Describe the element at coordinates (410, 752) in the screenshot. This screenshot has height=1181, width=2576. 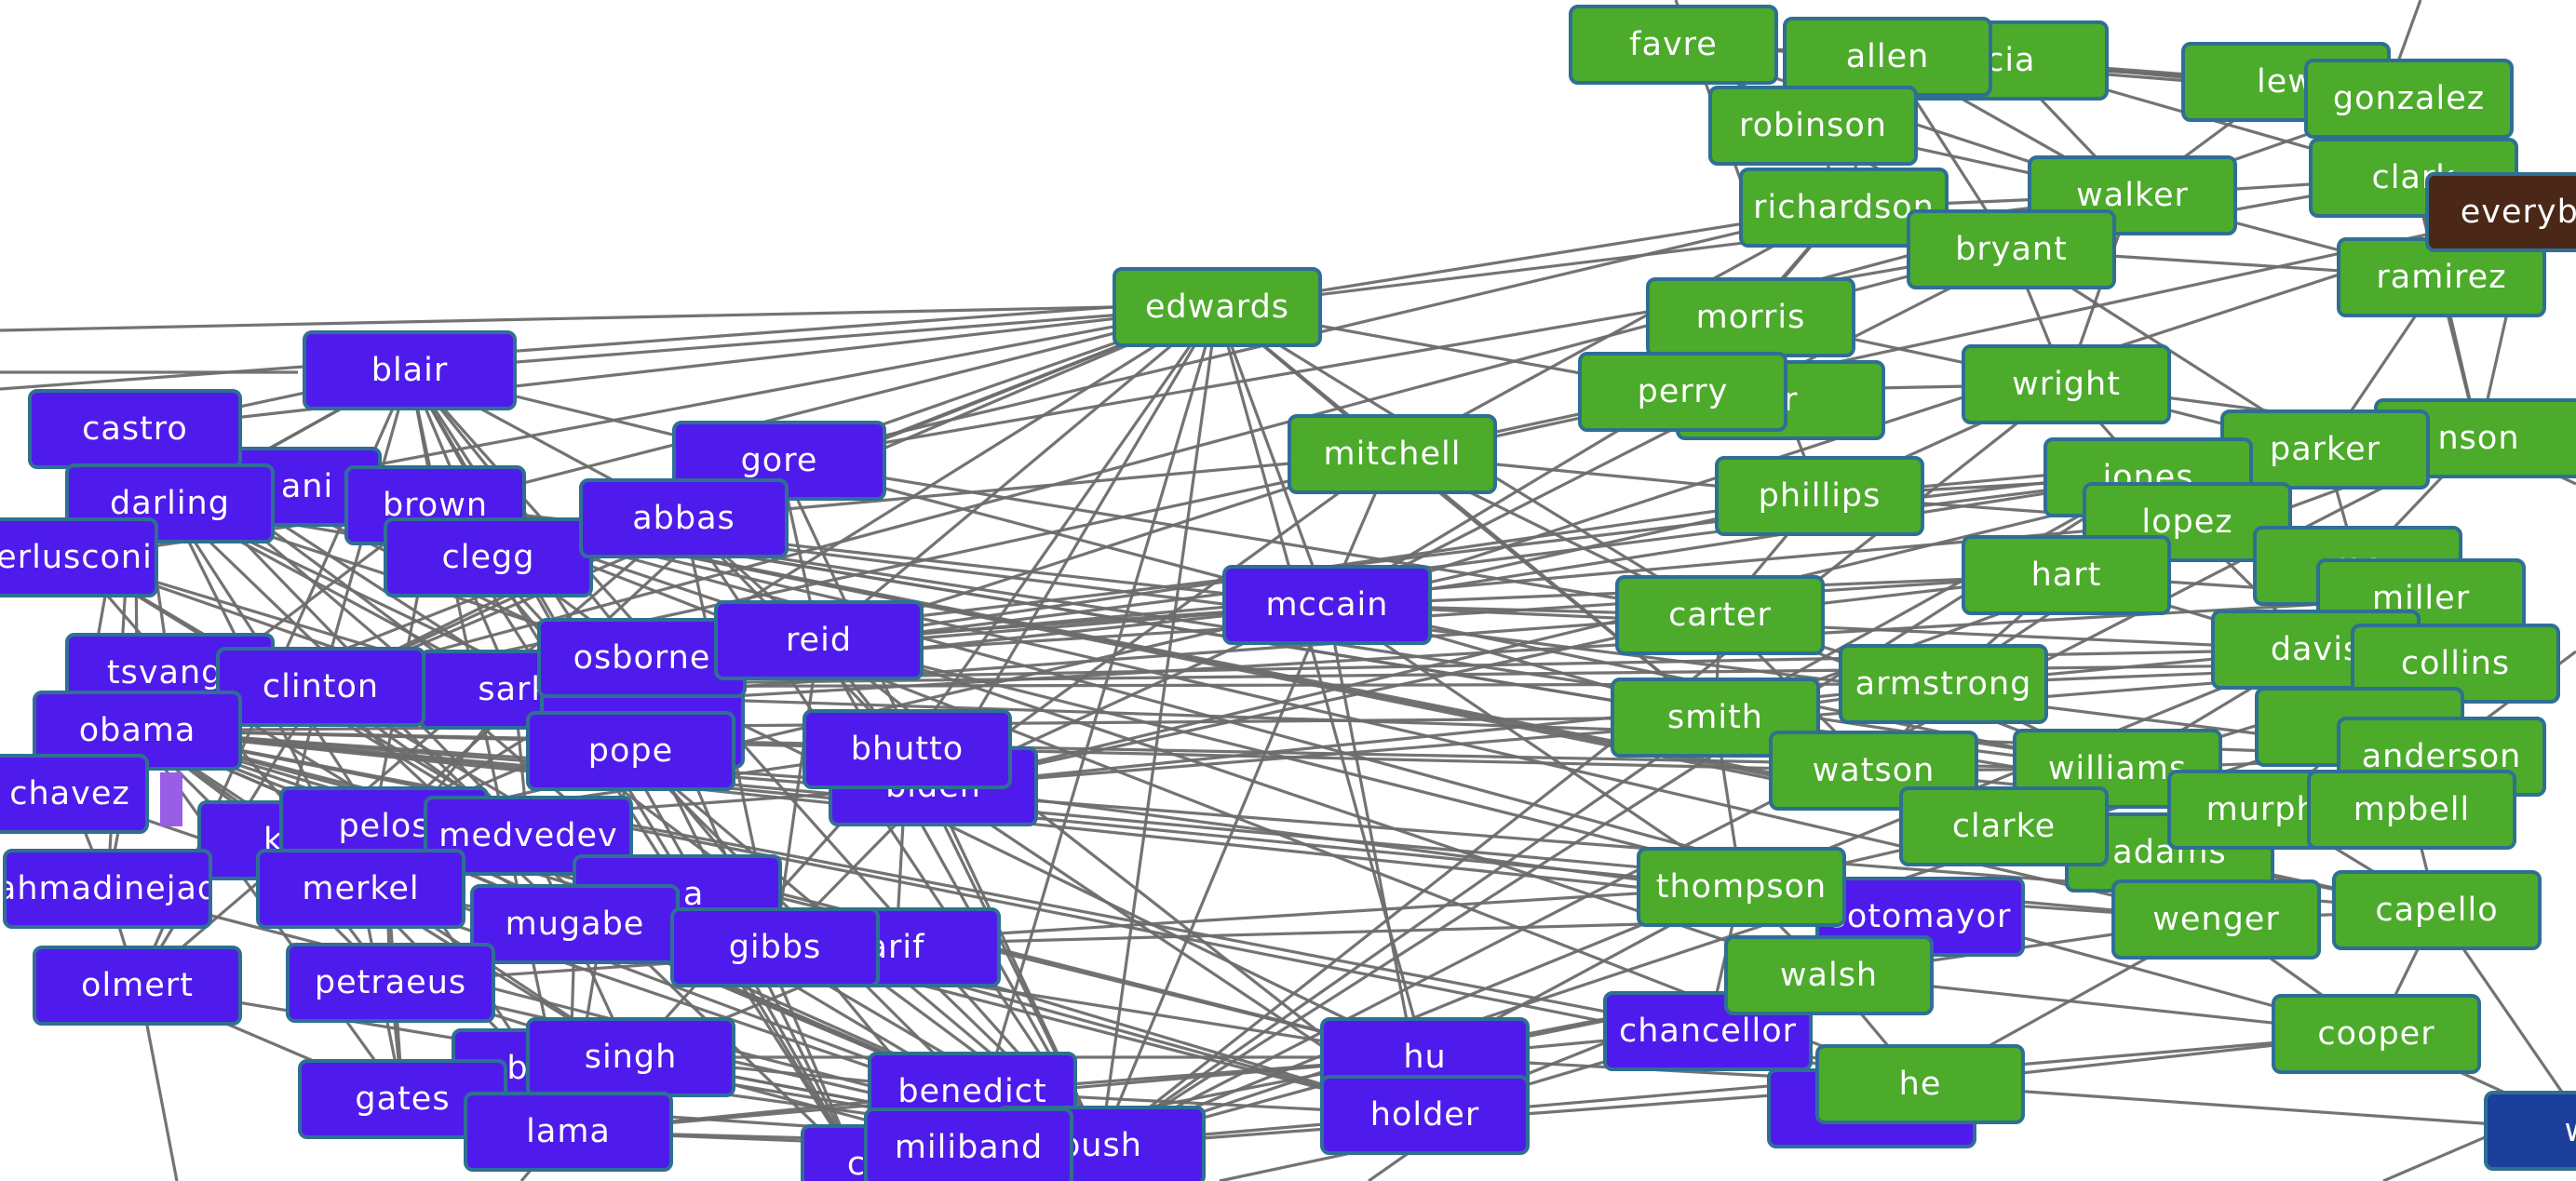
I see `edge-abbas-olmert` at that location.